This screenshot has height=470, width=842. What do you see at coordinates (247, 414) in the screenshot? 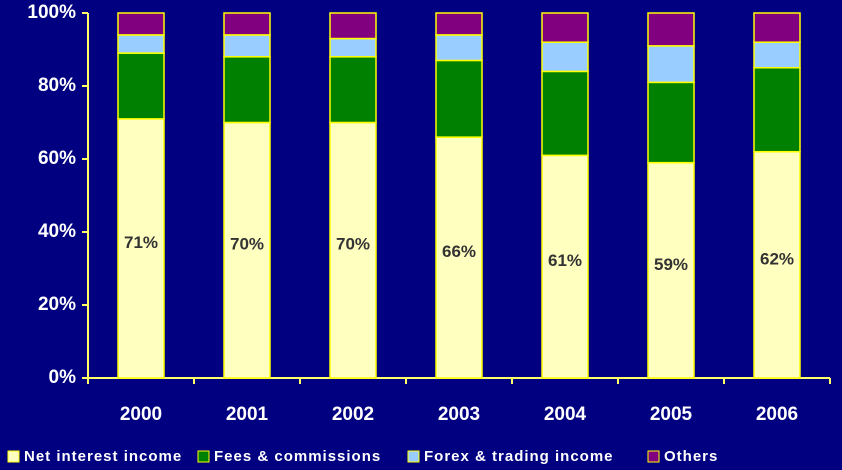
I see `x-tick-label: 2001` at bounding box center [247, 414].